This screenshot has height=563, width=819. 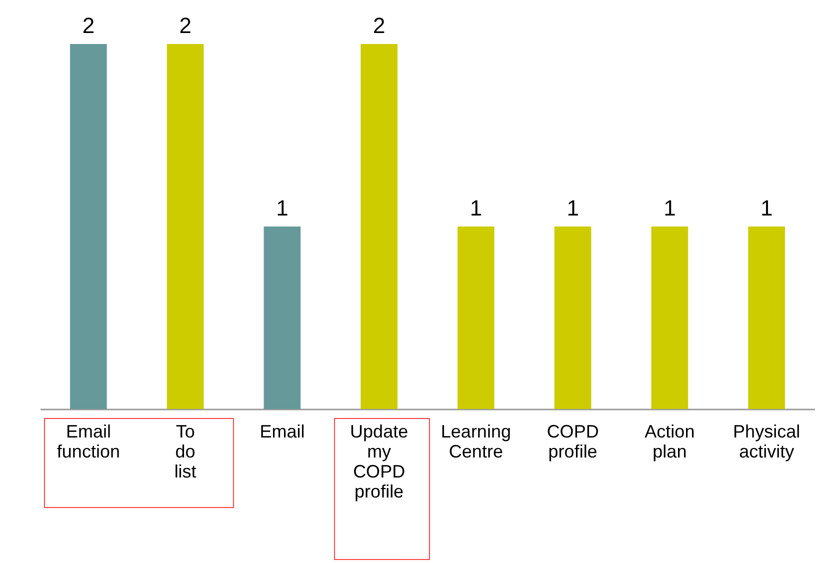 I want to click on x-tick-label: Physical activity, so click(x=766, y=442).